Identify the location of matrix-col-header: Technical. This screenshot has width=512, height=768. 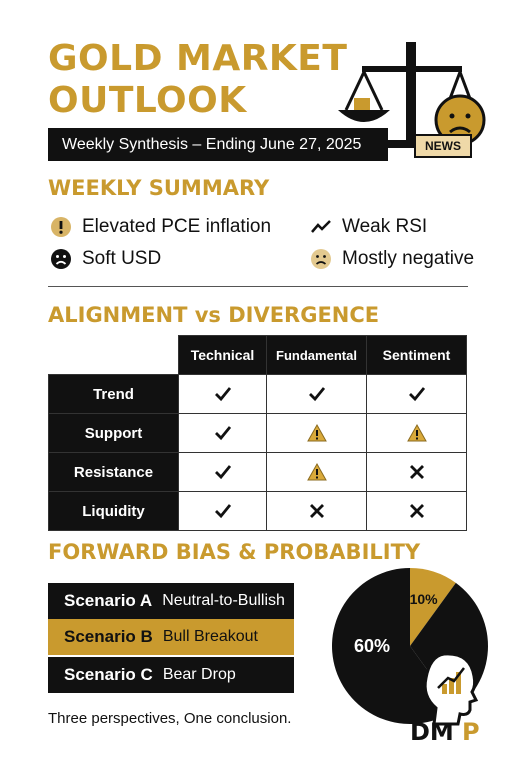
(222, 355).